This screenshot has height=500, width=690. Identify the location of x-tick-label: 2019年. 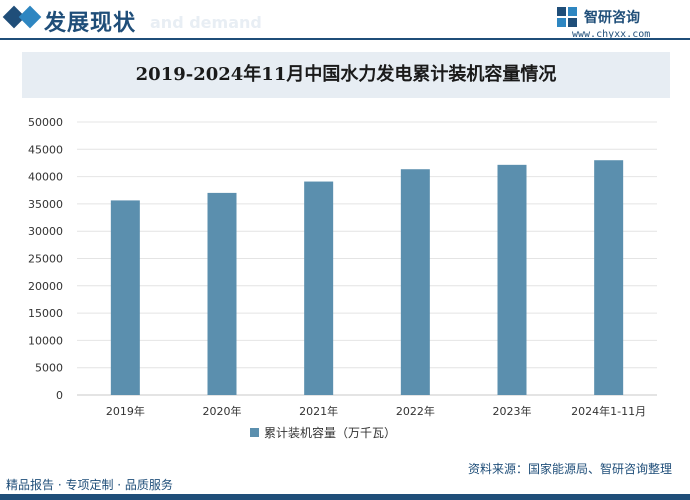
(125, 411).